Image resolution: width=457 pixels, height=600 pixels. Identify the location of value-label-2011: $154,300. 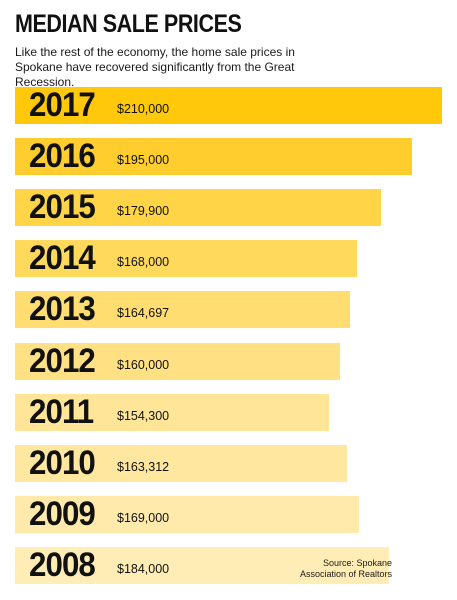
(143, 415).